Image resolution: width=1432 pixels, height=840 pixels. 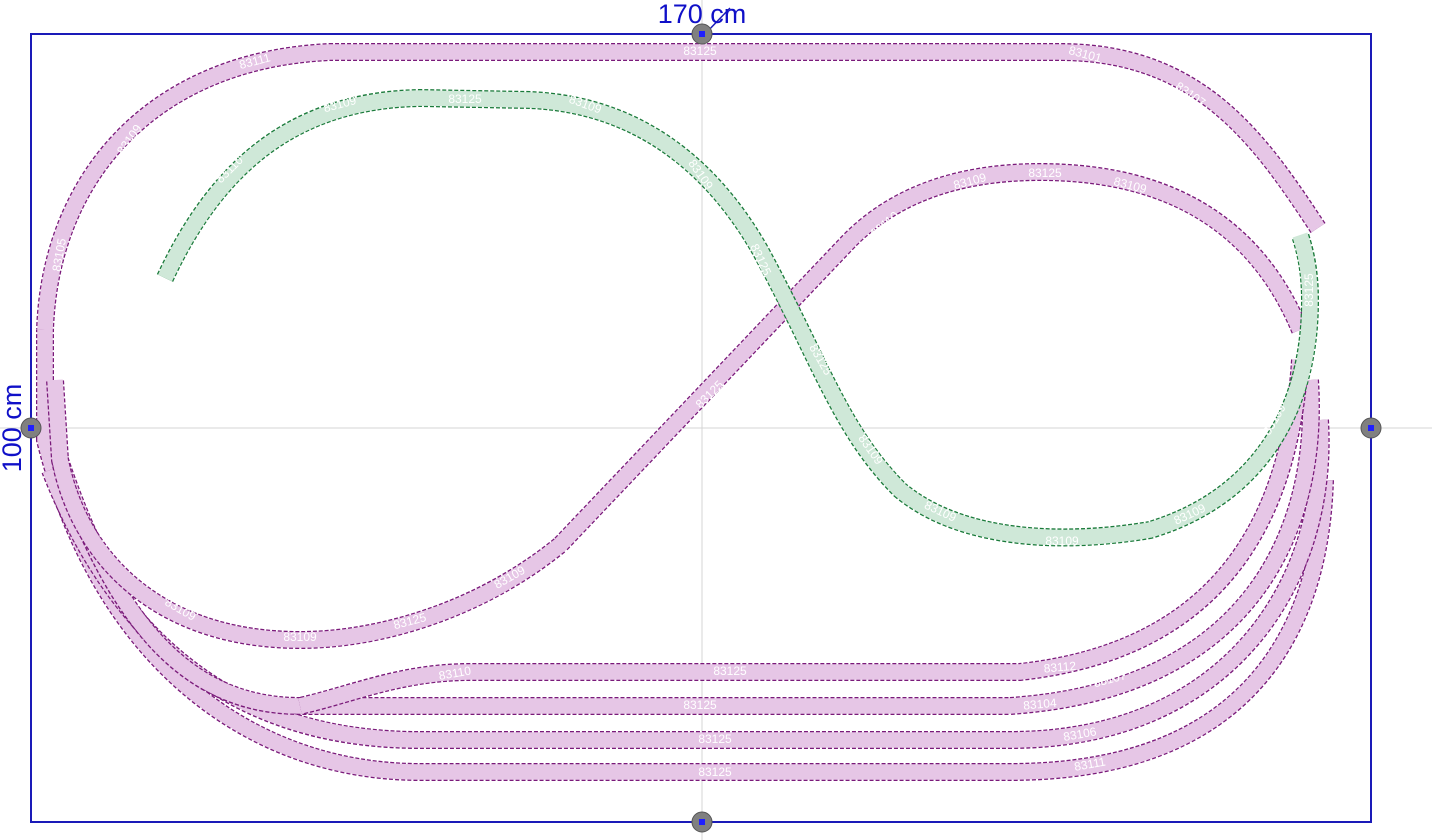 What do you see at coordinates (1060, 667) in the screenshot?
I see `track-label: 83112` at bounding box center [1060, 667].